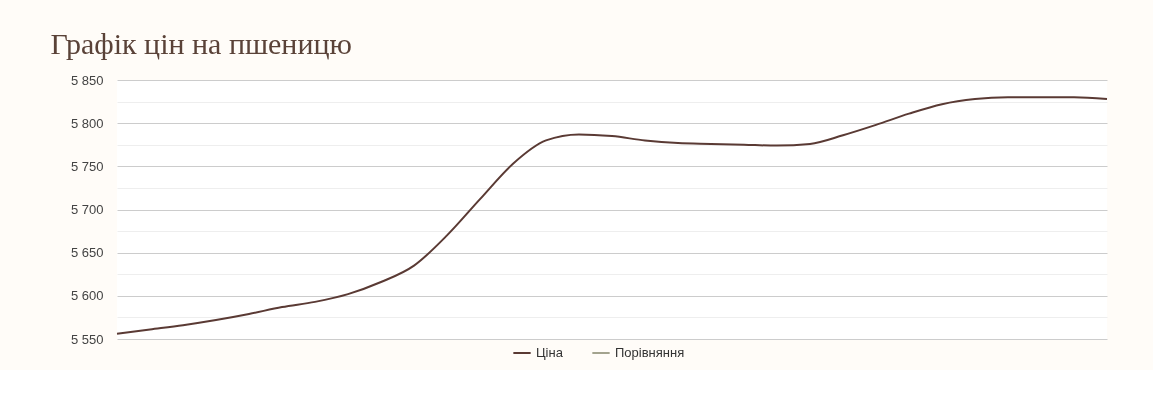 Image resolution: width=1157 pixels, height=405 pixels. Describe the element at coordinates (650, 352) in the screenshot. I see `legend-label: Порівняння` at that location.